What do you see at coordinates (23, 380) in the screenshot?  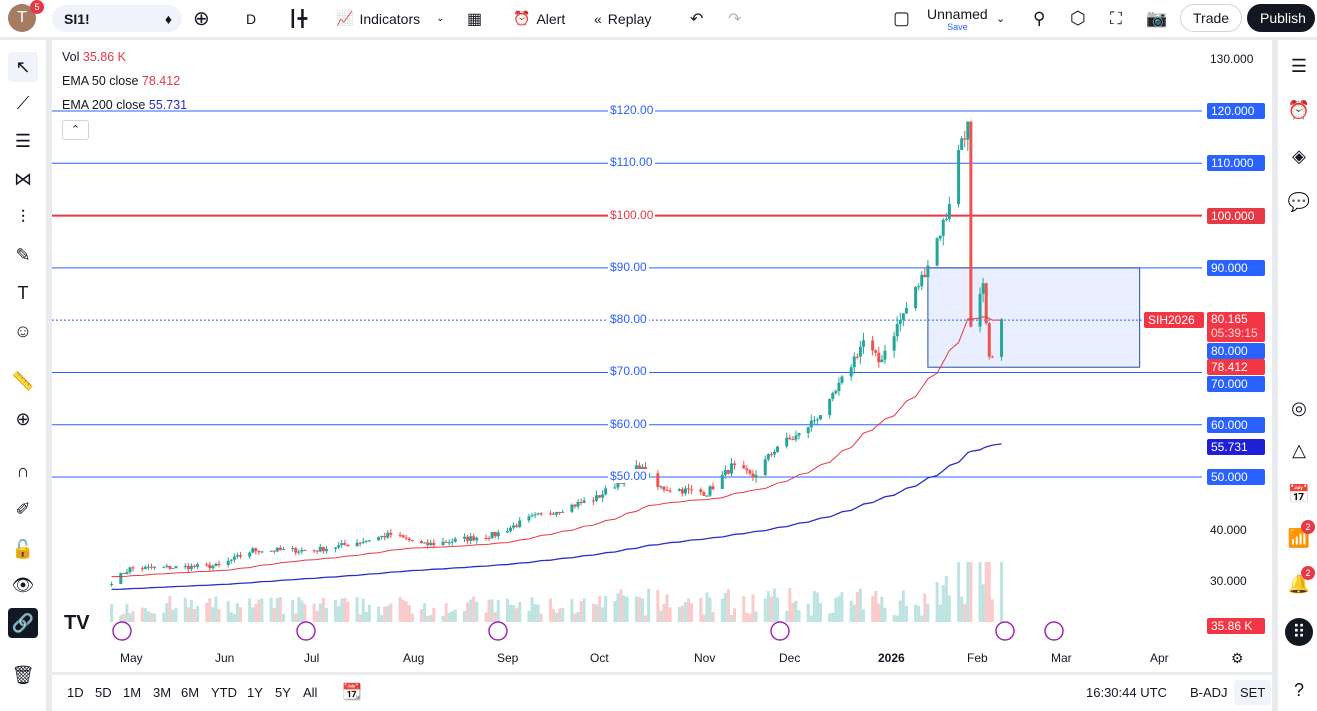 I see `ruler-icon: 📏` at bounding box center [23, 380].